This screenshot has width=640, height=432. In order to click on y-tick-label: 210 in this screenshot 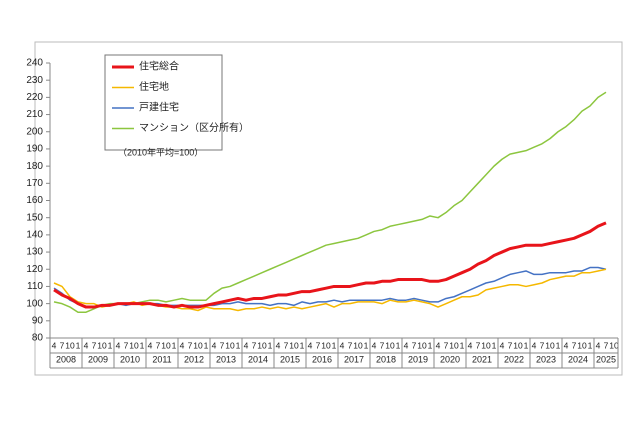, I will do `click(34, 114)`.